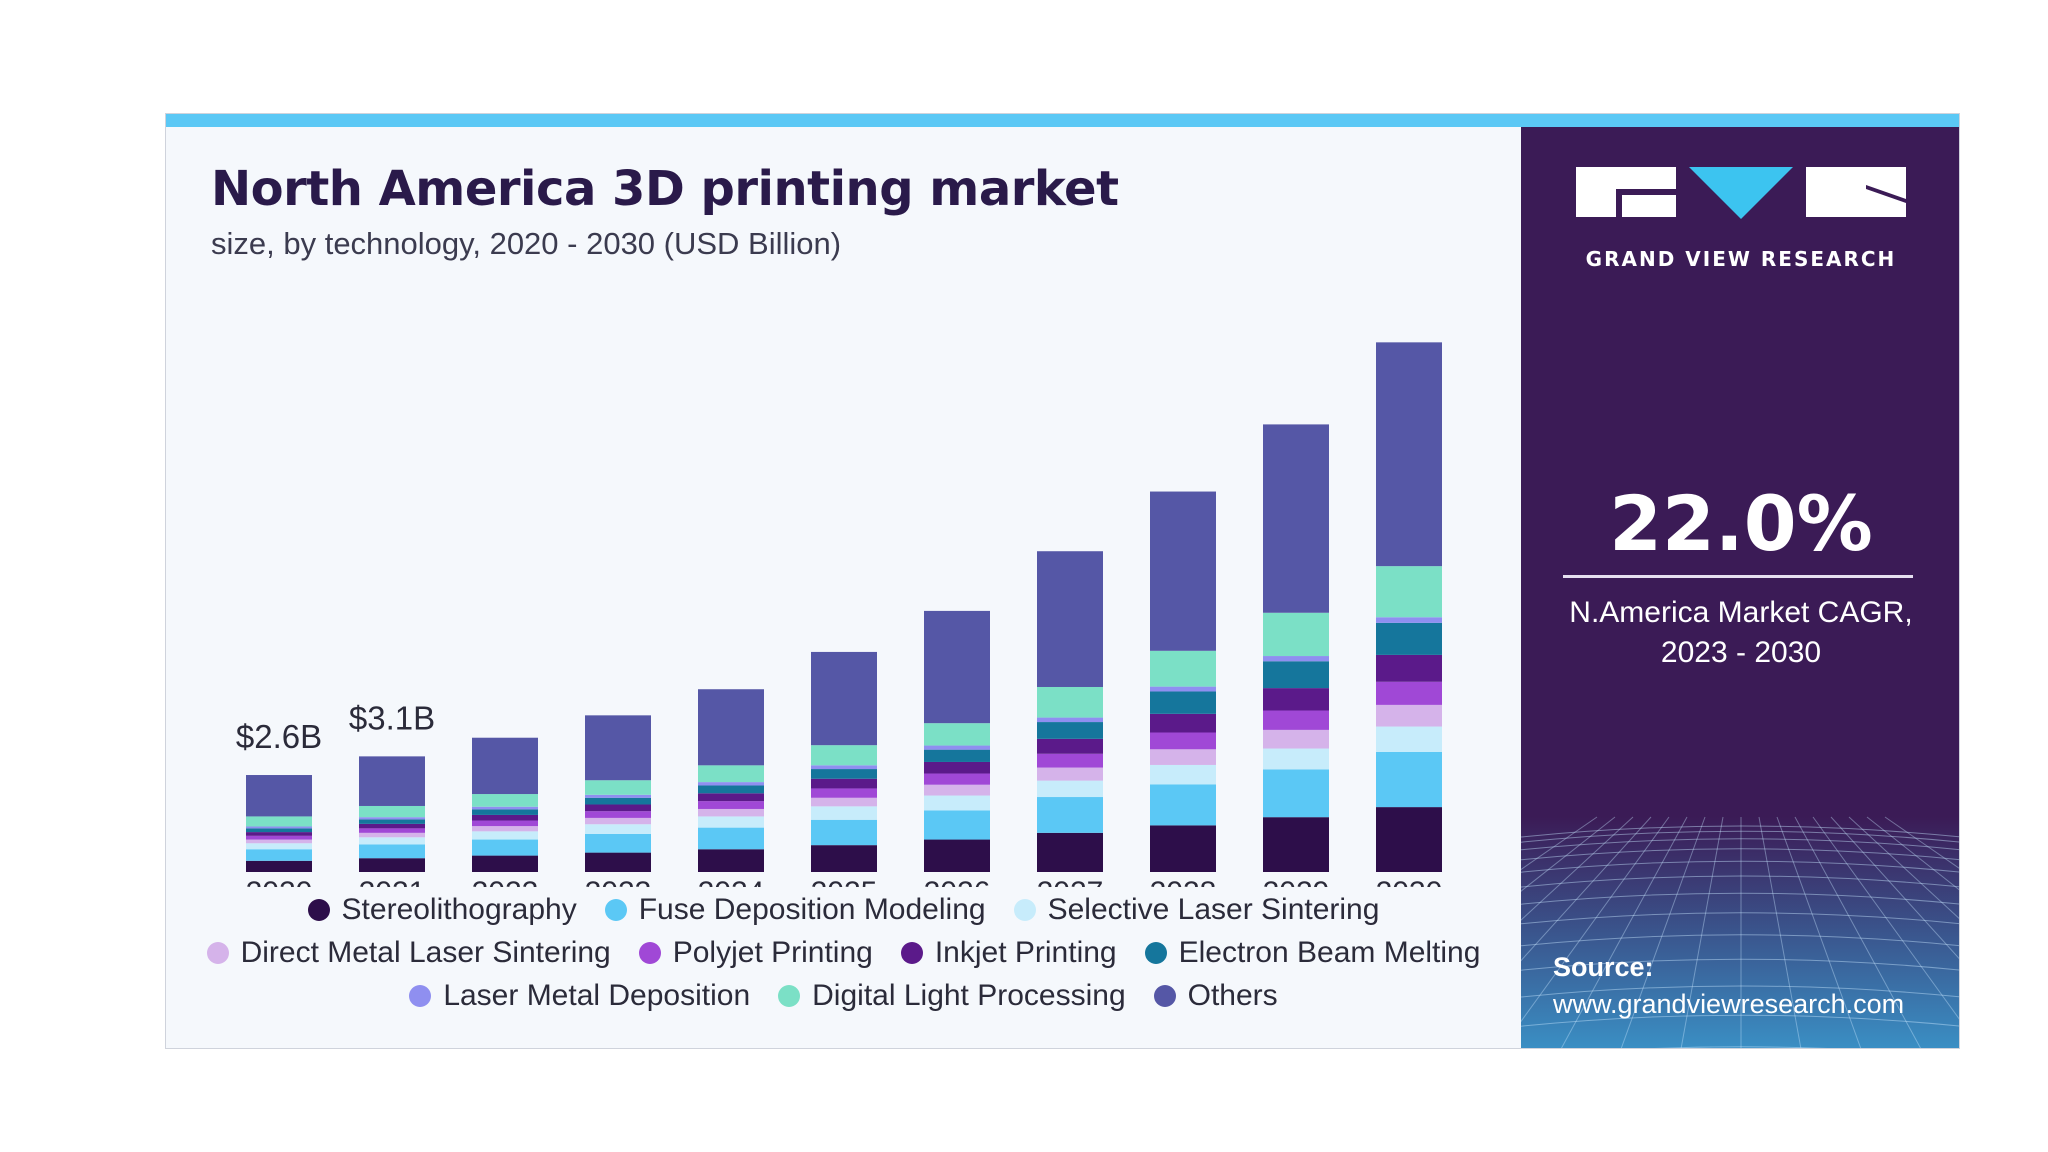 This screenshot has width=2048, height=1152. What do you see at coordinates (279, 823) in the screenshot?
I see `bar-stack-2020` at bounding box center [279, 823].